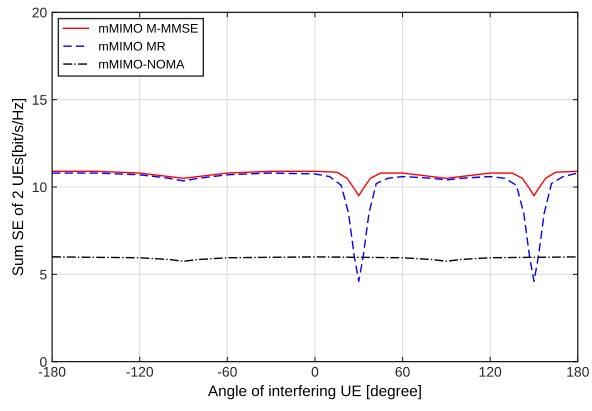  I want to click on x-tick-label: -180, so click(52, 371).